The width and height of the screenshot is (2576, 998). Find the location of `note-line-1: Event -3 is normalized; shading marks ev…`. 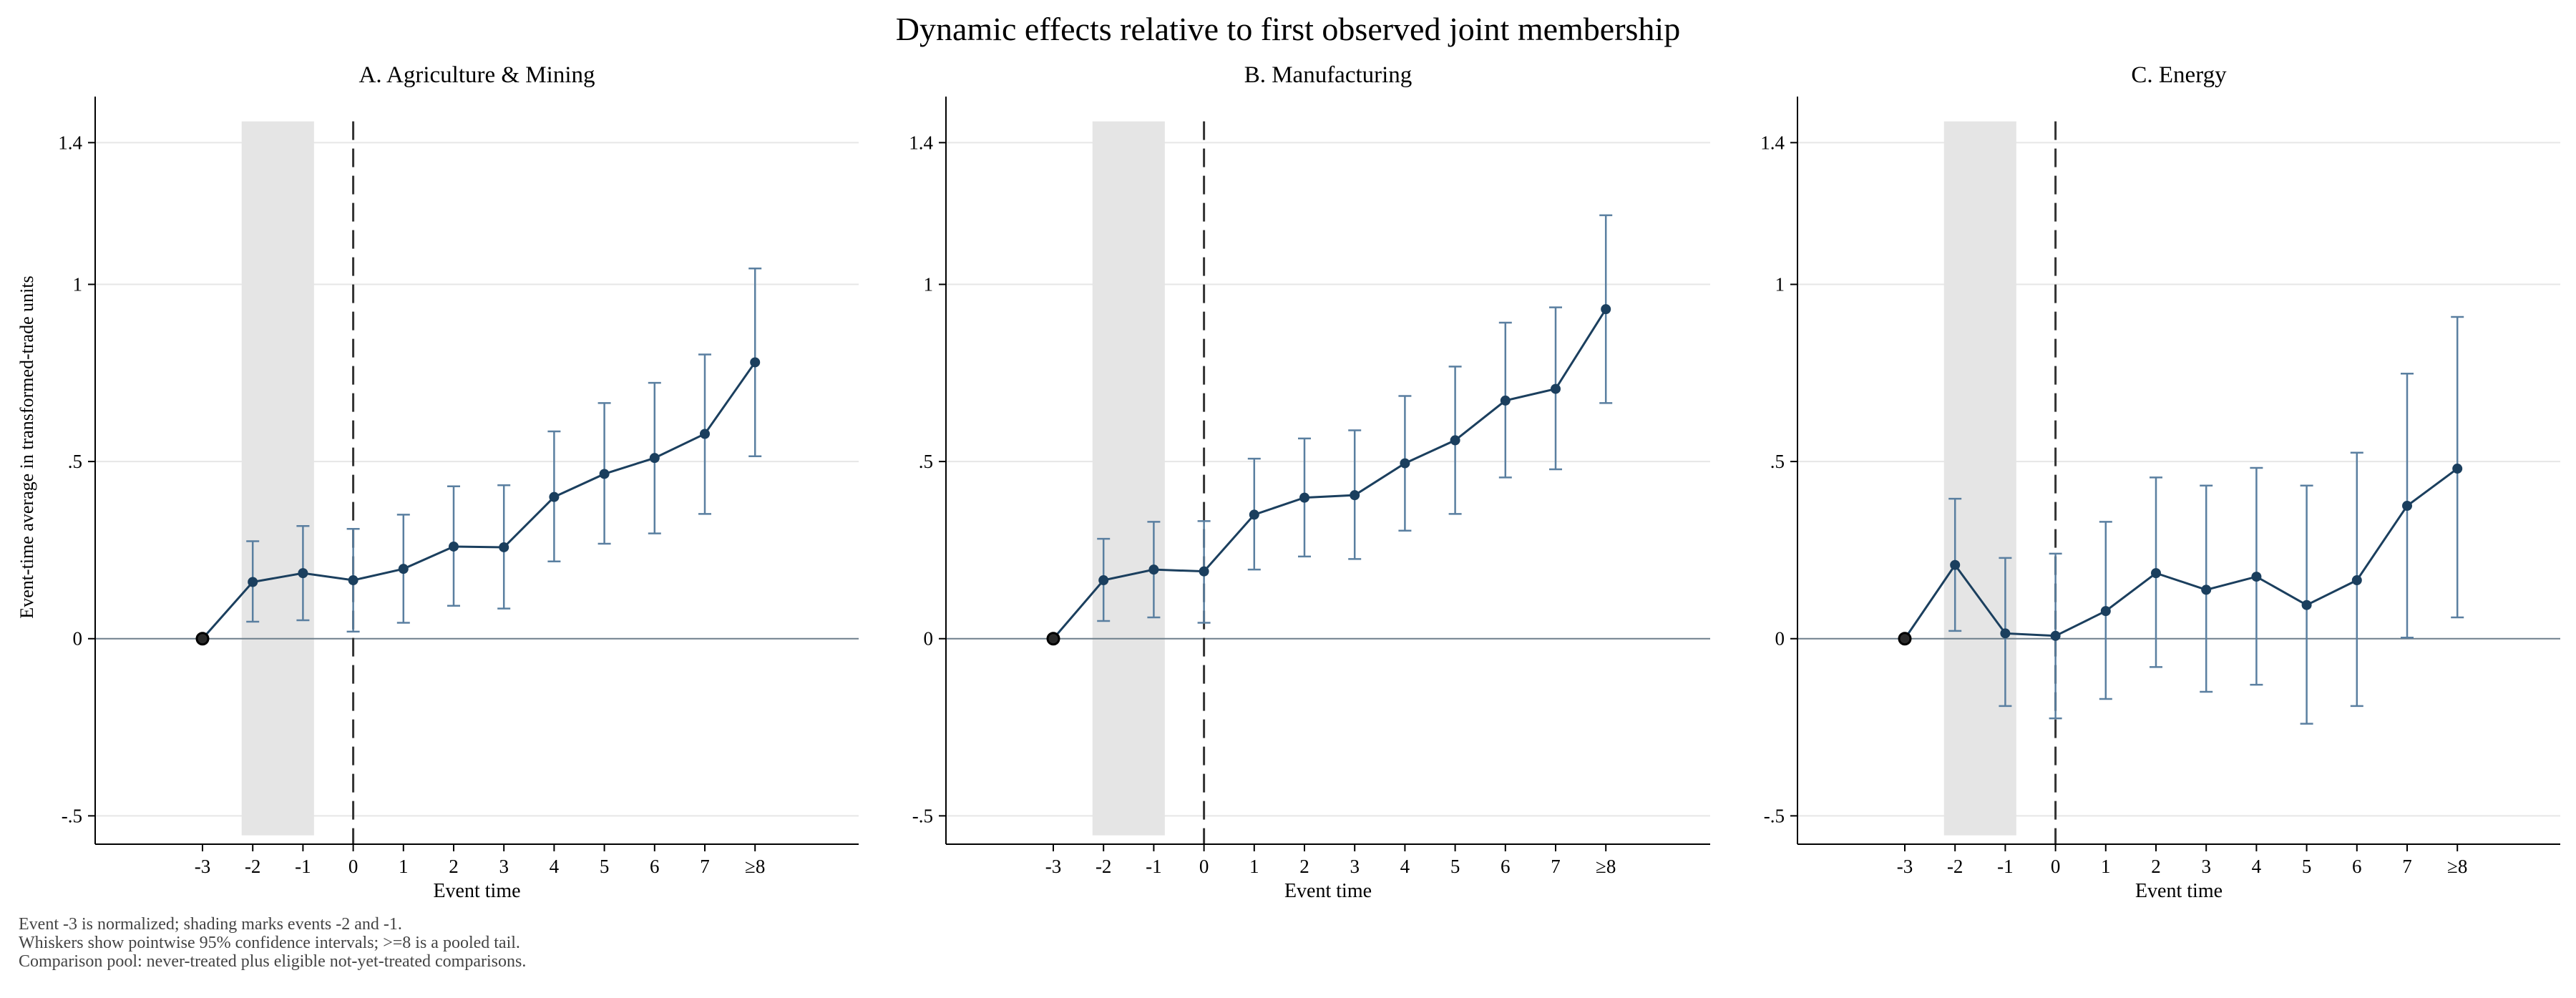

note-line-1: Event -3 is normalized; shading marks ev… is located at coordinates (210, 924).